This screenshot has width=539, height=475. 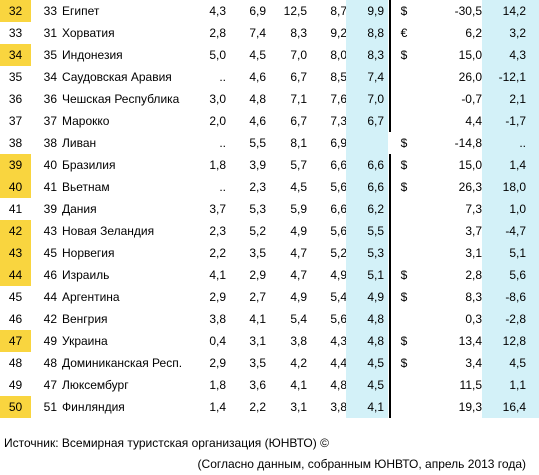 I want to click on v4-cell: 6,9, so click(x=338, y=143).